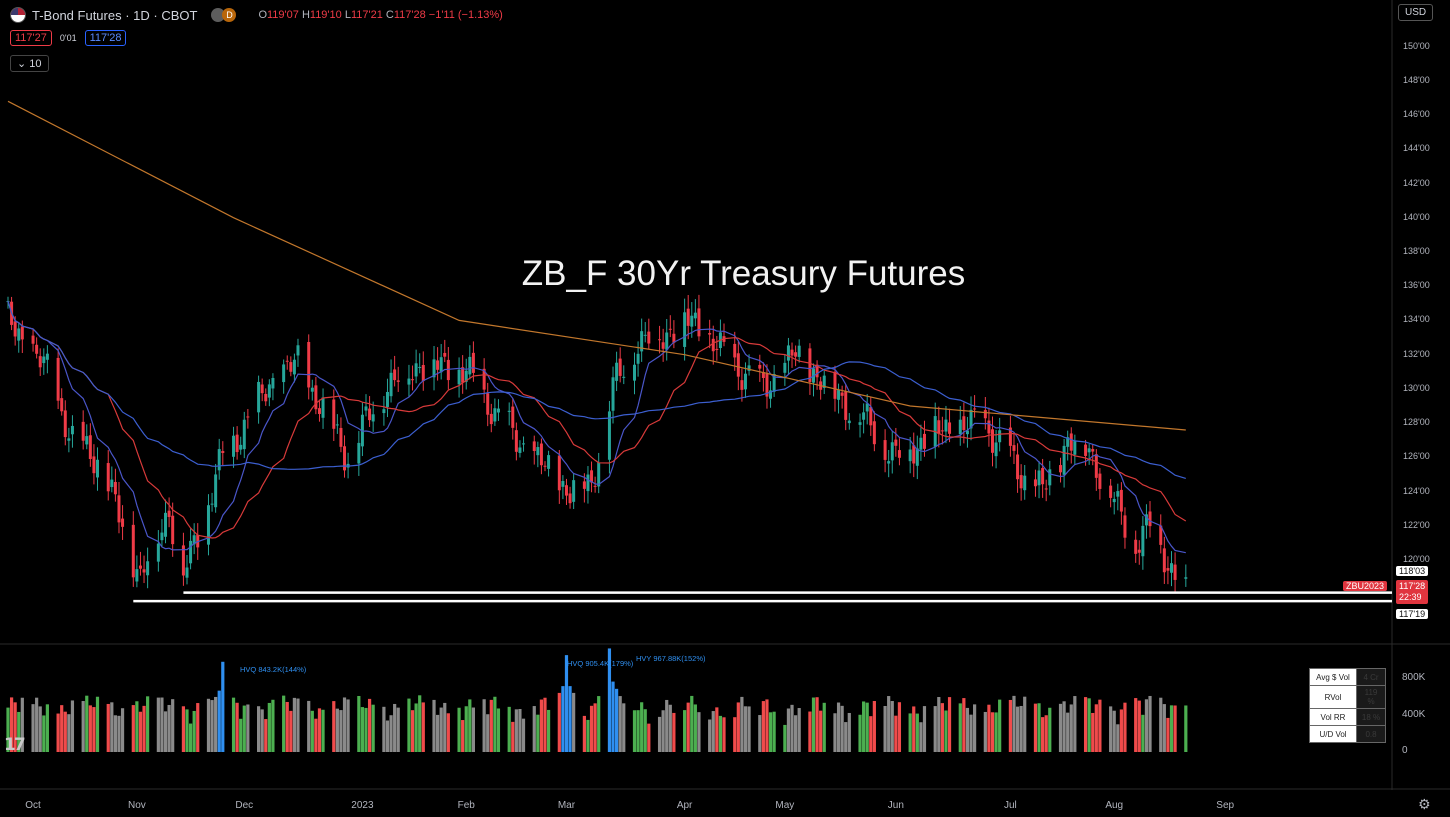 The width and height of the screenshot is (1450, 817). What do you see at coordinates (18, 15) in the screenshot?
I see `us-flag-icon` at bounding box center [18, 15].